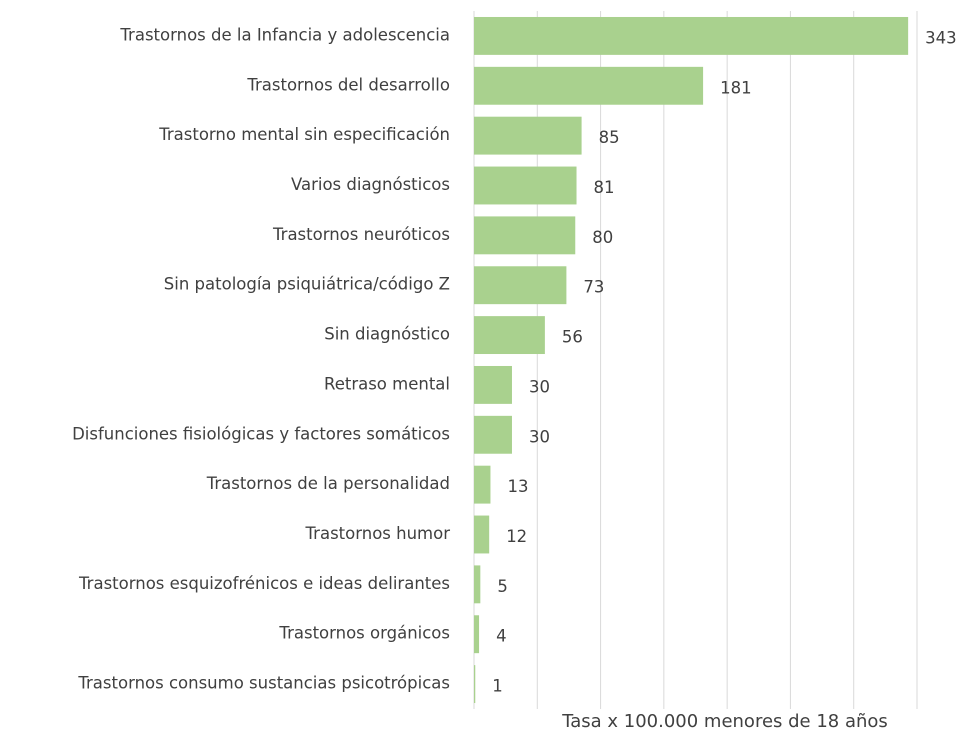 Image resolution: width=970 pixels, height=740 pixels. What do you see at coordinates (364, 633) in the screenshot?
I see `y-tick-label: Trastornos orgánicos` at bounding box center [364, 633].